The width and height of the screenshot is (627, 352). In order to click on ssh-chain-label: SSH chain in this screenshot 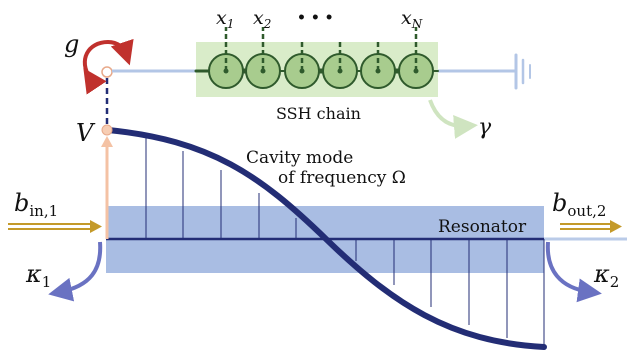, I will do `click(318, 113)`.